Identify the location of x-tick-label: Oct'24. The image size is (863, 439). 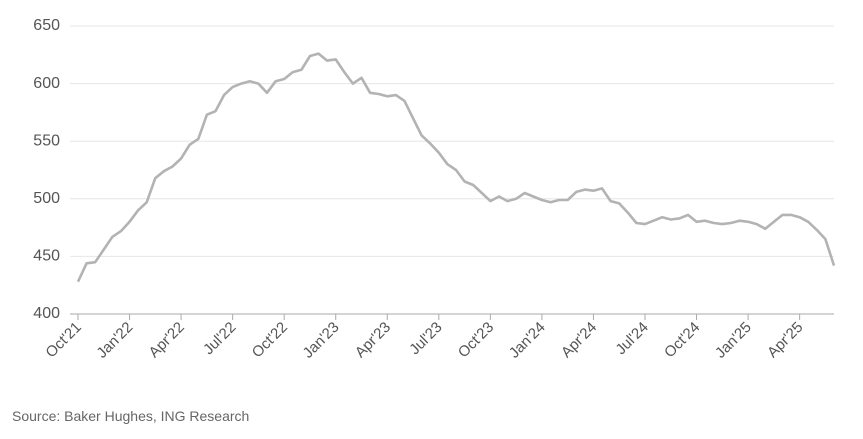
(682, 340).